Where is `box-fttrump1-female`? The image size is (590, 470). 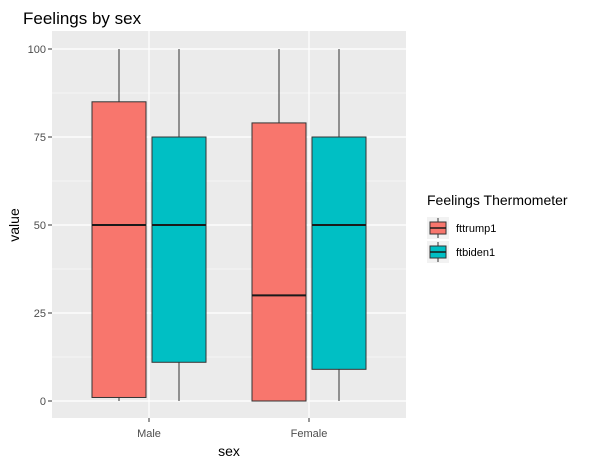 box-fttrump1-female is located at coordinates (279, 225).